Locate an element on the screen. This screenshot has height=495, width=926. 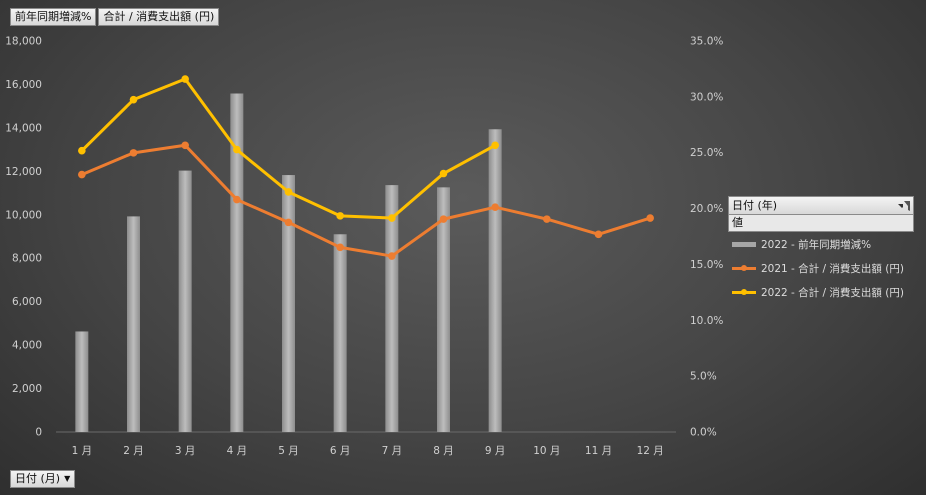
y-left-tick-label: 8,000 is located at coordinates (27, 259).